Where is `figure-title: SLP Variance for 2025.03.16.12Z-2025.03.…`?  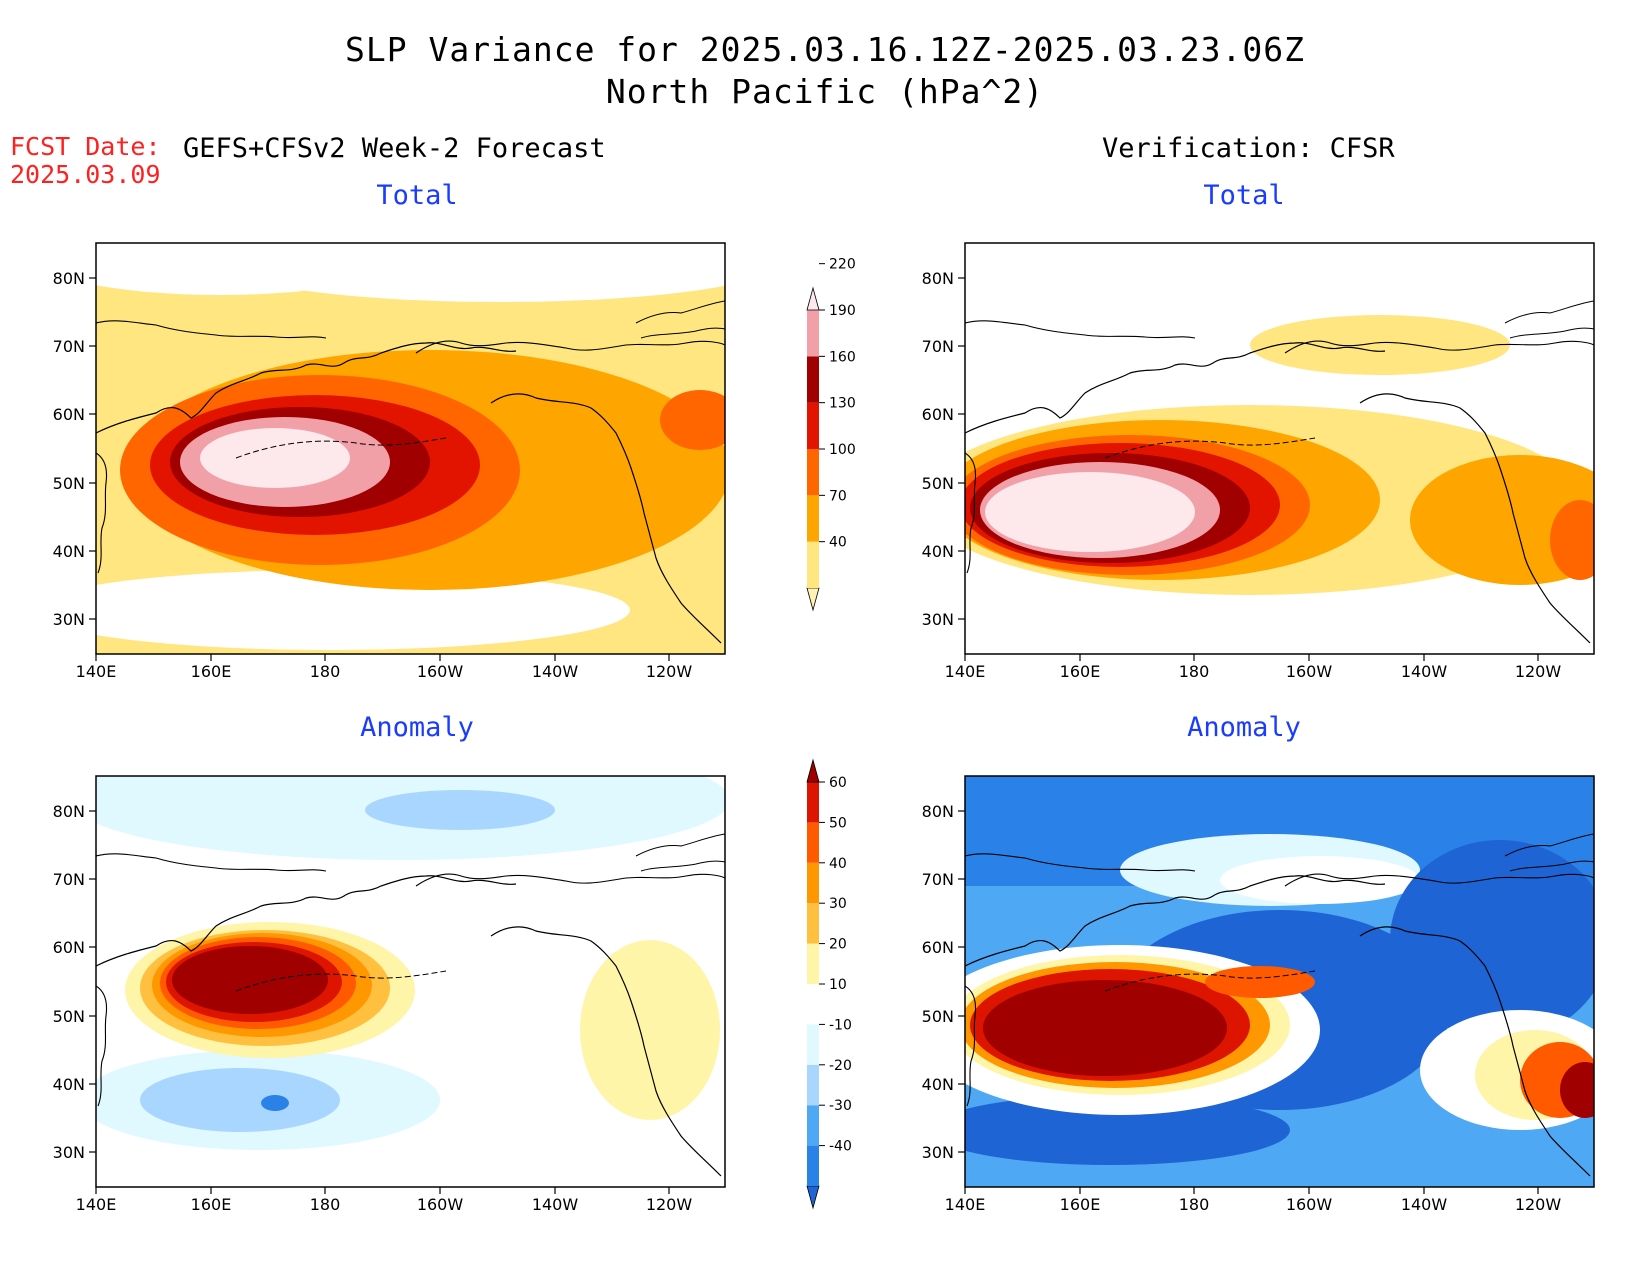
figure-title: SLP Variance for 2025.03.16.12Z-2025.03.… is located at coordinates (825, 49).